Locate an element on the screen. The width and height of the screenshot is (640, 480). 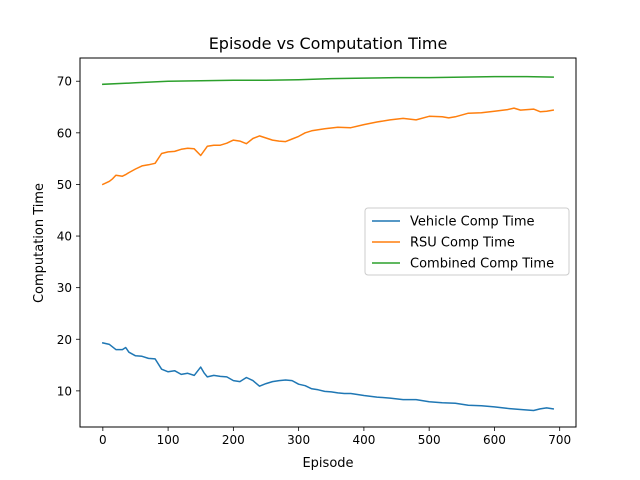
y-tick-label-2: 30 is located at coordinates (64, 288).